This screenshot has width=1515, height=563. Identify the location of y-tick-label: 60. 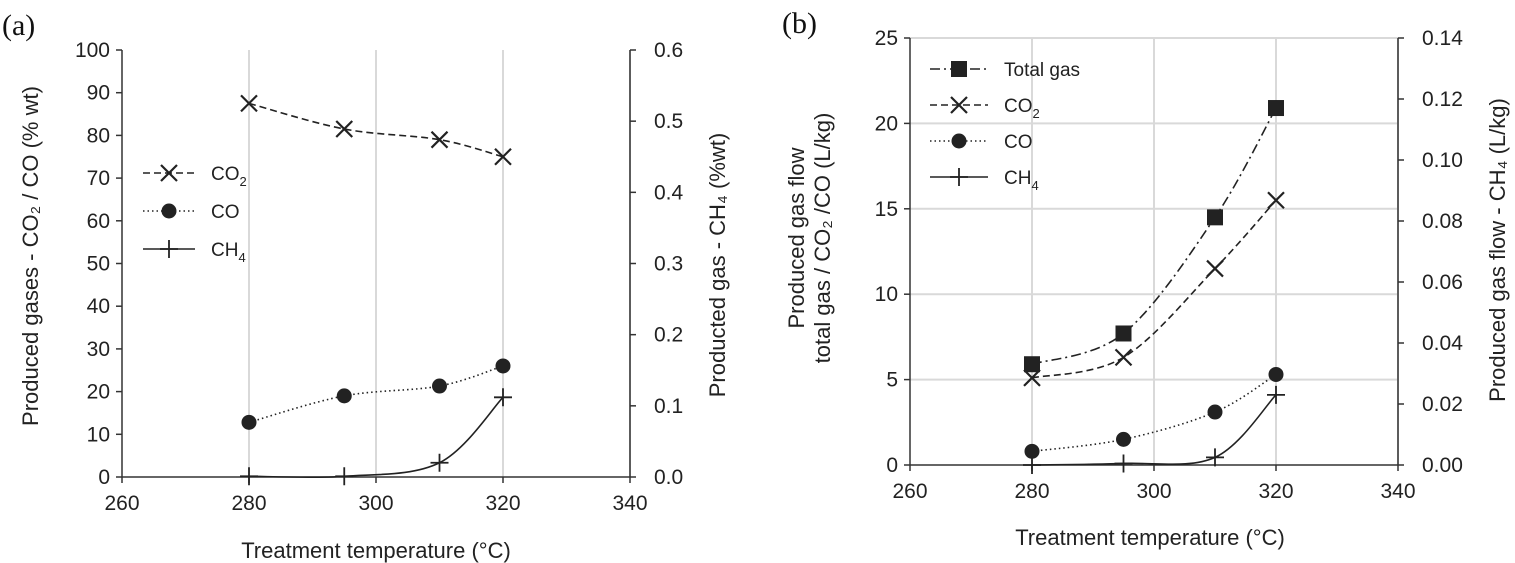
(98, 221).